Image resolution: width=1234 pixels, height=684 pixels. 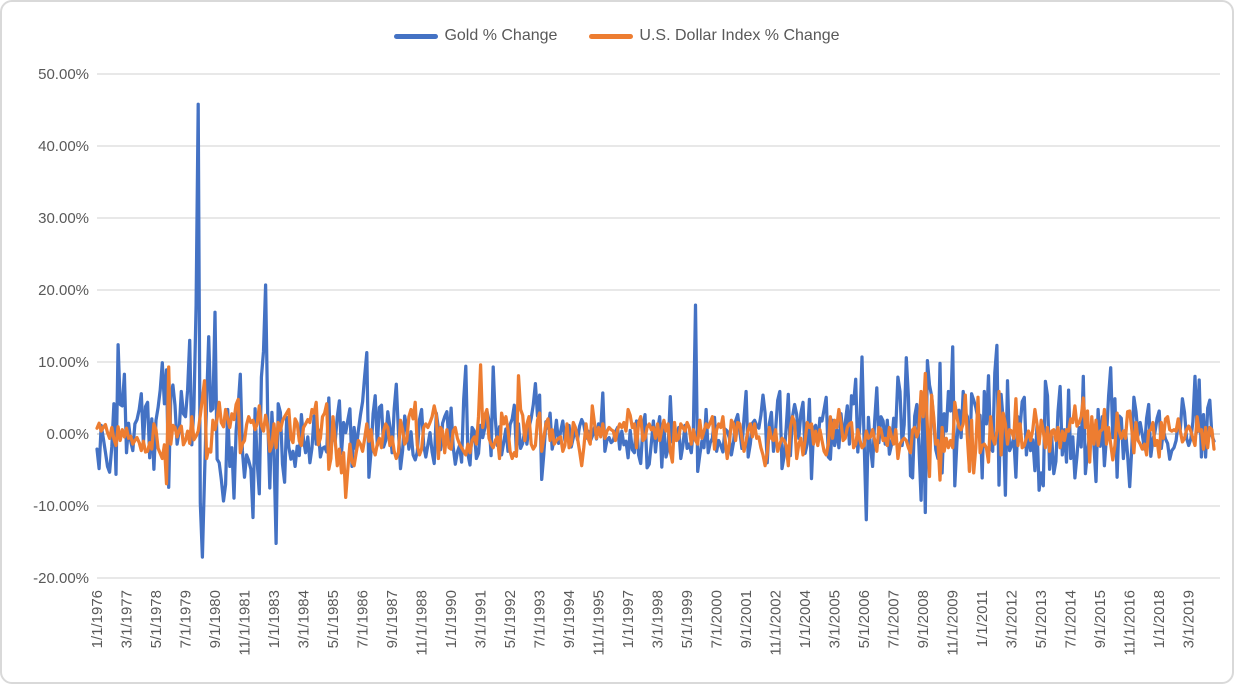 What do you see at coordinates (746, 619) in the screenshot?
I see `x-axis-label: 9/1/2001` at bounding box center [746, 619].